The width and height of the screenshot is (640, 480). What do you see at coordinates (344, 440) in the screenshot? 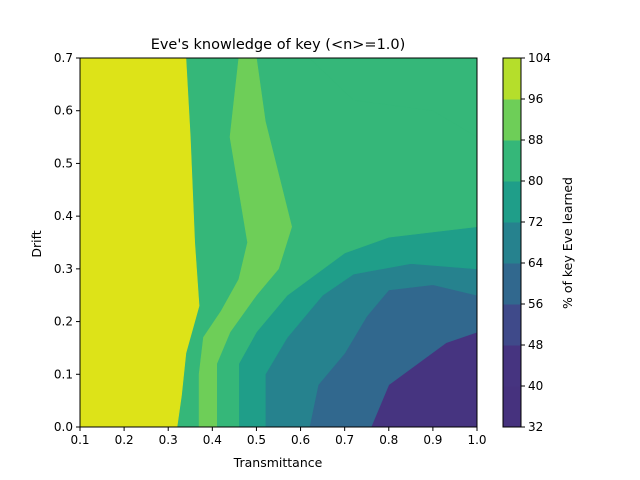
I see `x-tick-label: 0.7` at bounding box center [344, 440].